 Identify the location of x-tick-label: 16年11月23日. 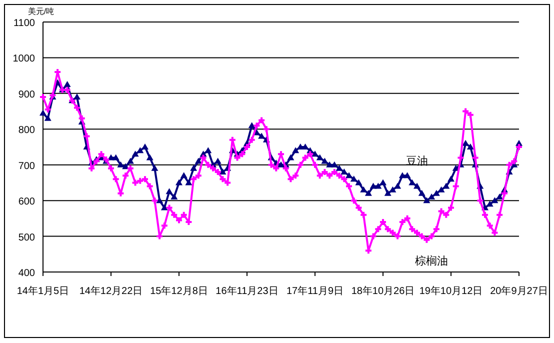
(247, 291).